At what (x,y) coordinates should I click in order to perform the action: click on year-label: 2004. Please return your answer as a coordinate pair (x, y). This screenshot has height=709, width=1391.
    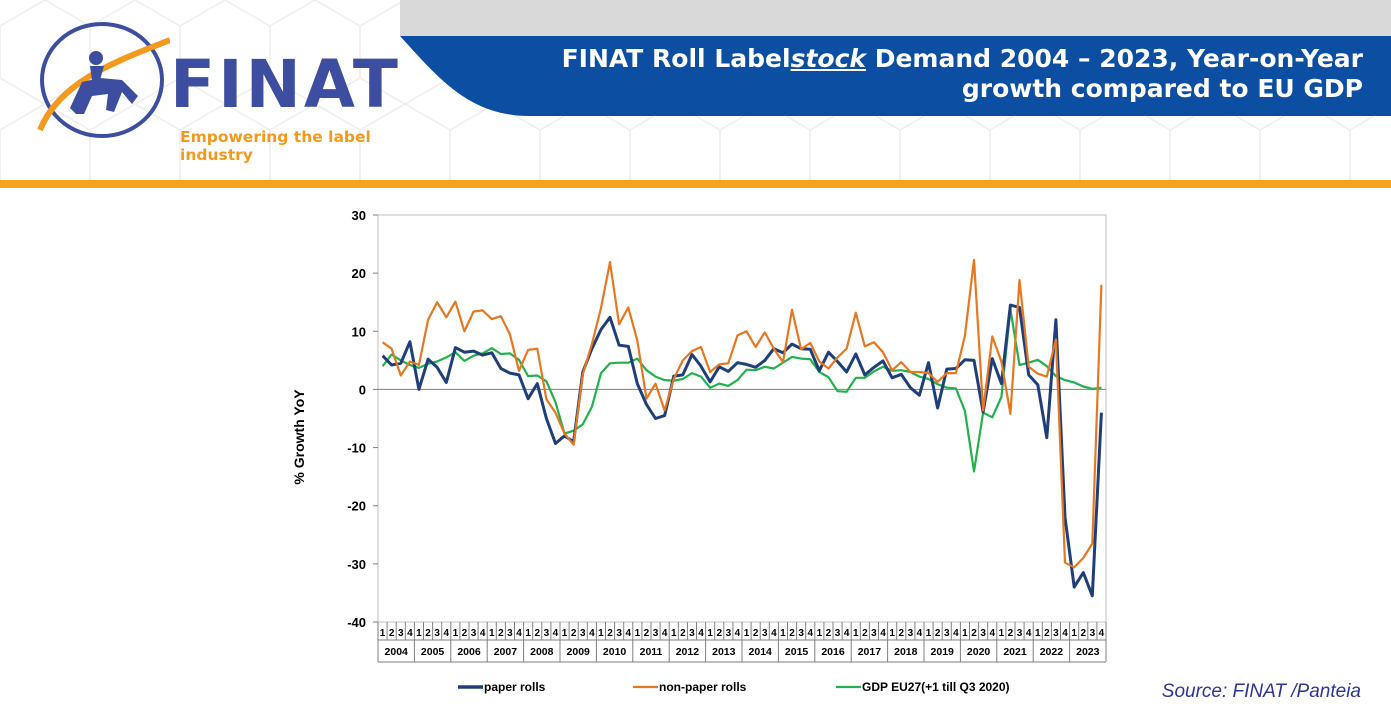
    Looking at the image, I should click on (397, 652).